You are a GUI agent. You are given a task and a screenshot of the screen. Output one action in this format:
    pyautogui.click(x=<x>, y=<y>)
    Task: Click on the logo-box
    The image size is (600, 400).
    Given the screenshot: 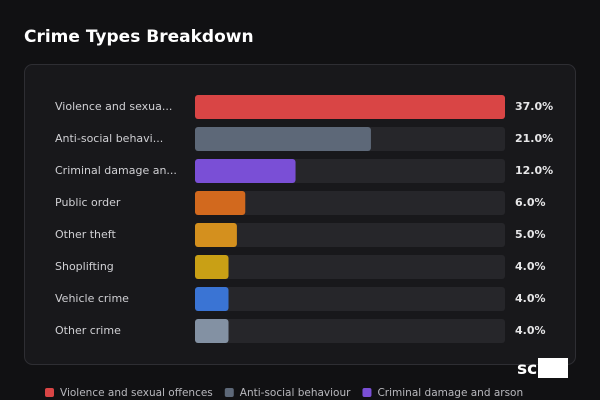 What is the action you would take?
    pyautogui.click(x=553, y=368)
    